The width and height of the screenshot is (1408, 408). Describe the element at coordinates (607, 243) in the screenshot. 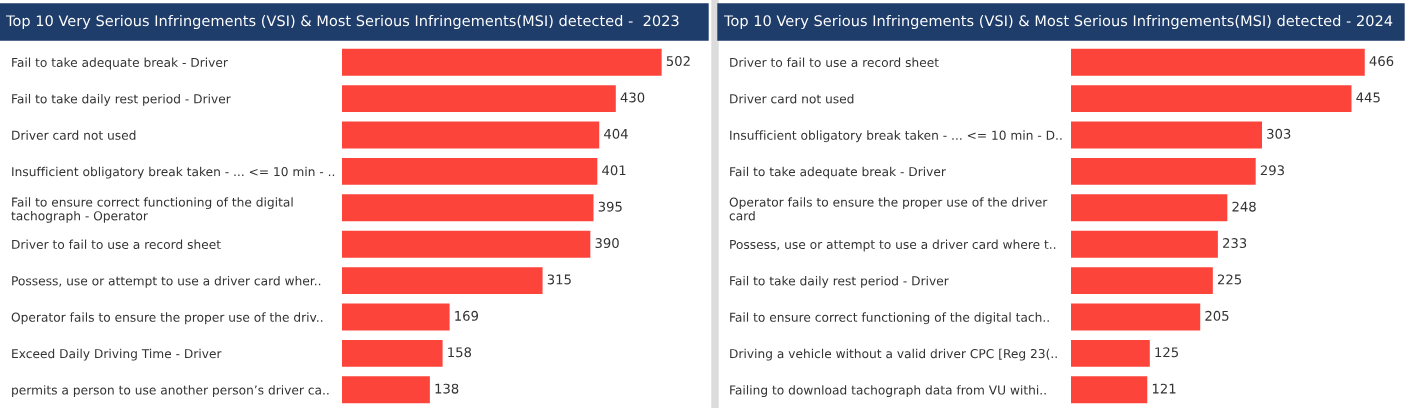

I see `data-label: 390` at that location.